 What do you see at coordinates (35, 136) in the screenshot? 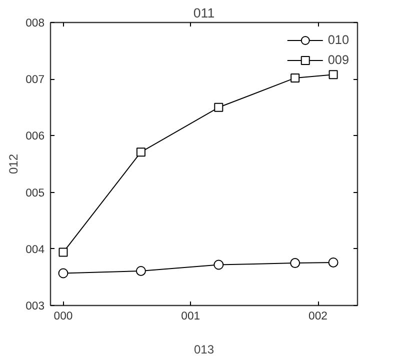
I see `y-tick-label: 006` at bounding box center [35, 136].